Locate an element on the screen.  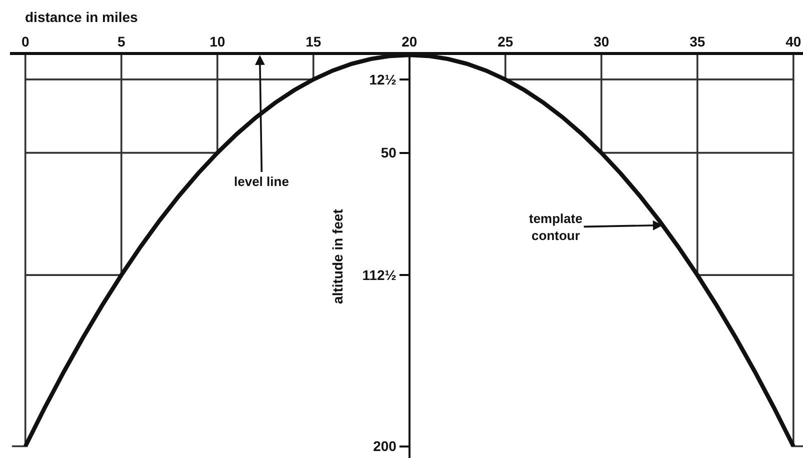
x-tick-label: 10 is located at coordinates (218, 41).